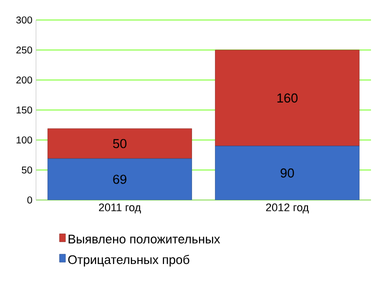  What do you see at coordinates (129, 260) in the screenshot?
I see `legend-label: Отрицательных проб` at bounding box center [129, 260].